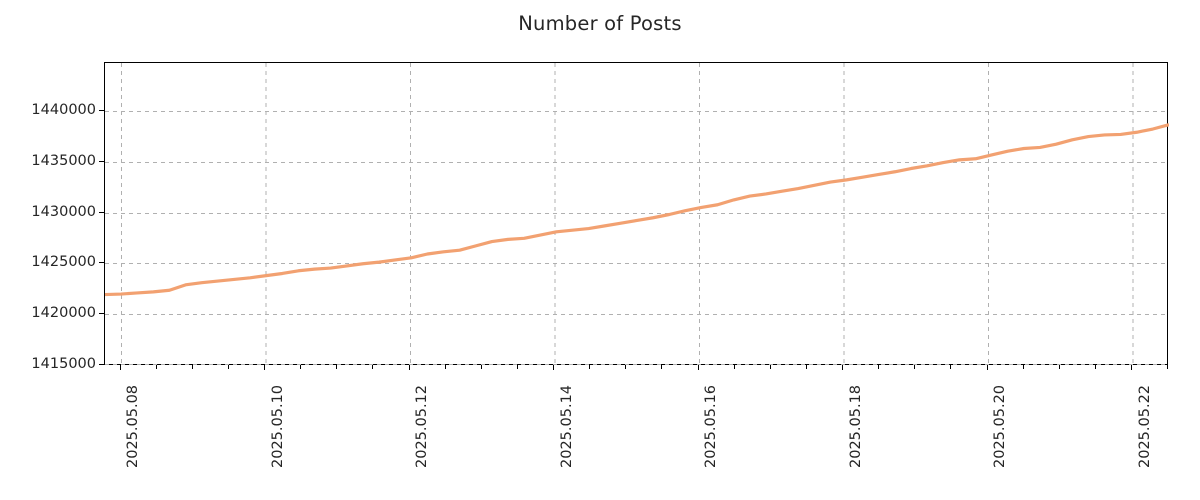  What do you see at coordinates (1144, 426) in the screenshot?
I see `x-tick-label: 2025.05.22` at bounding box center [1144, 426].